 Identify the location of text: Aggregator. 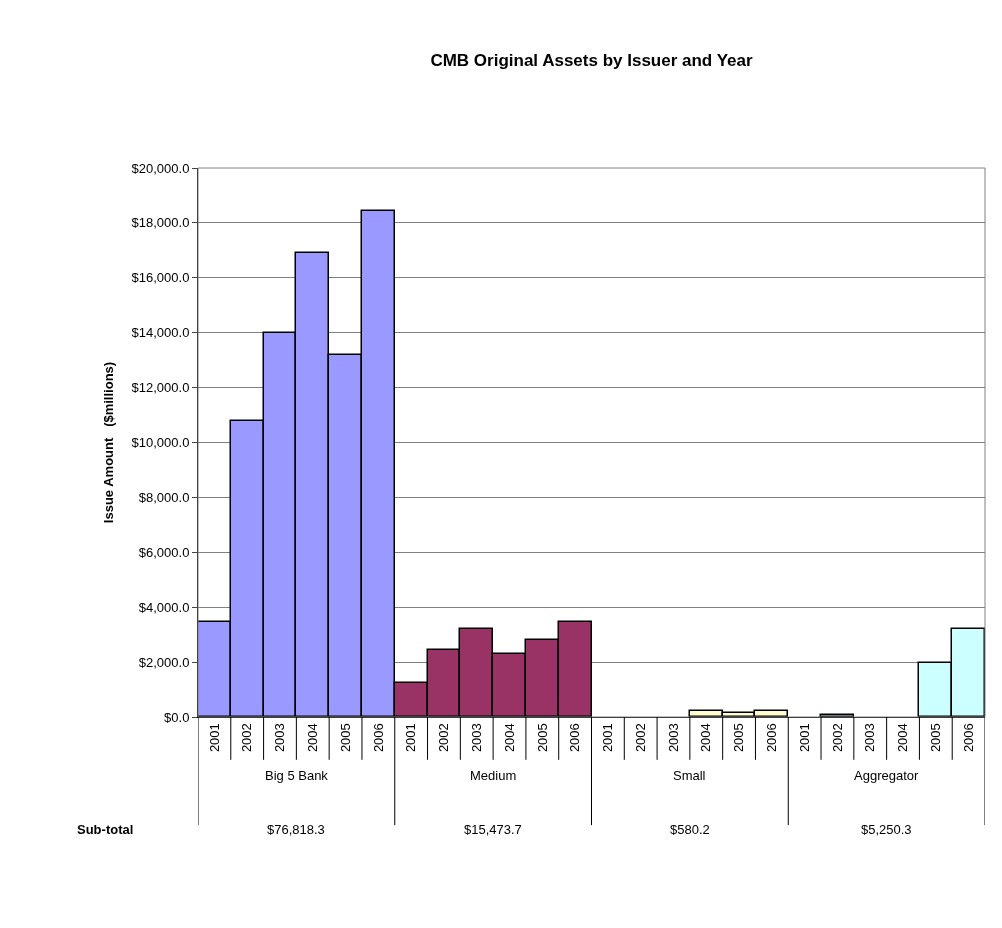
(886, 775).